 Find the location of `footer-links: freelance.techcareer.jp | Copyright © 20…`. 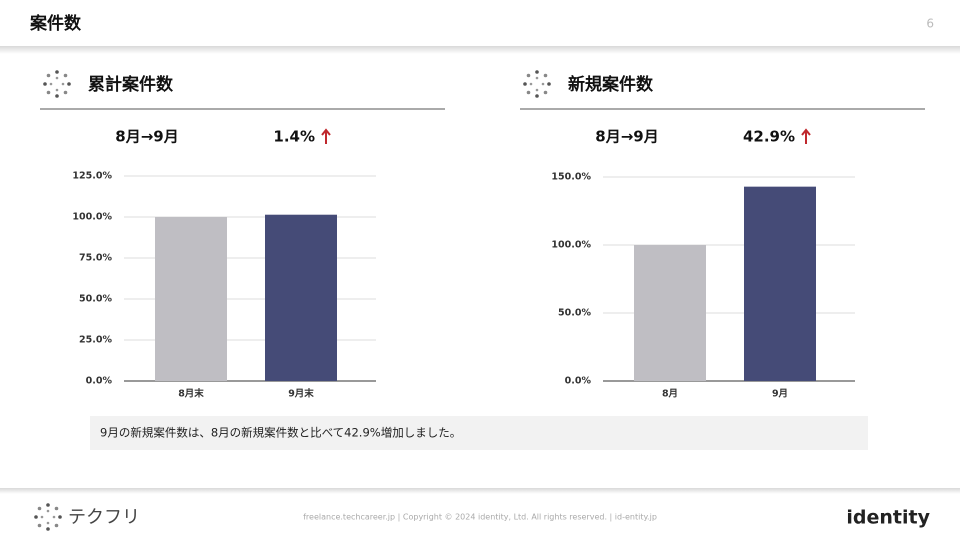

footer-links: freelance.techcareer.jp | Copyright © 20… is located at coordinates (480, 517).